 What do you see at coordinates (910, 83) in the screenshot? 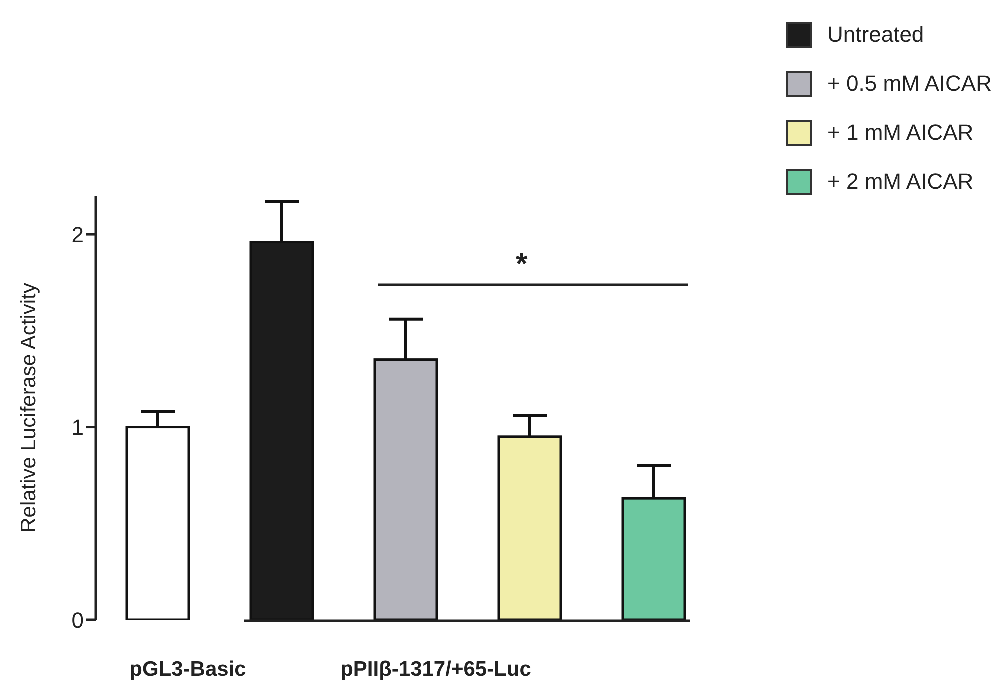
I see `legend-label: + 0.5 mM AICAR` at bounding box center [910, 83].